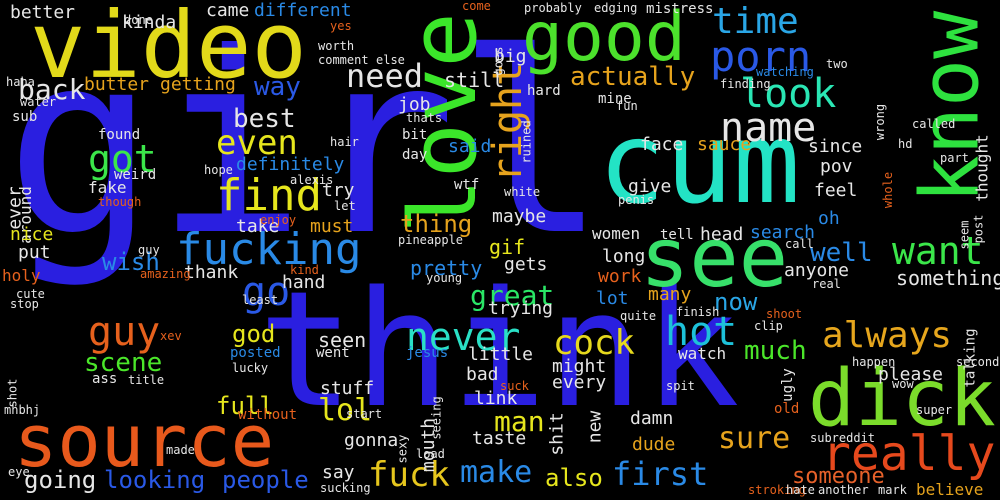 Image resolution: width=1000 pixels, height=500 pixels. Describe the element at coordinates (345, 488) in the screenshot. I see `word-sucking: sucking` at that location.